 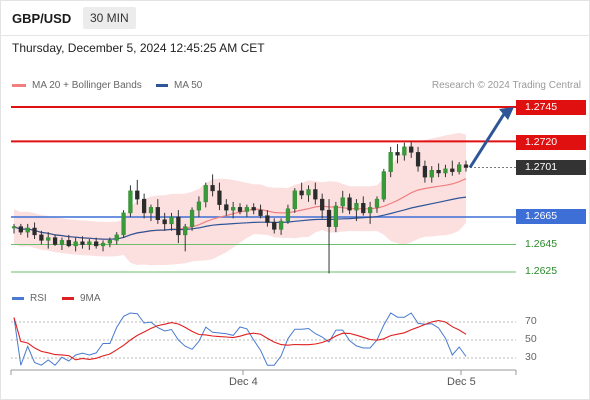 What do you see at coordinates (240, 339) in the screenshot?
I see `rsi-ma9-line` at bounding box center [240, 339].